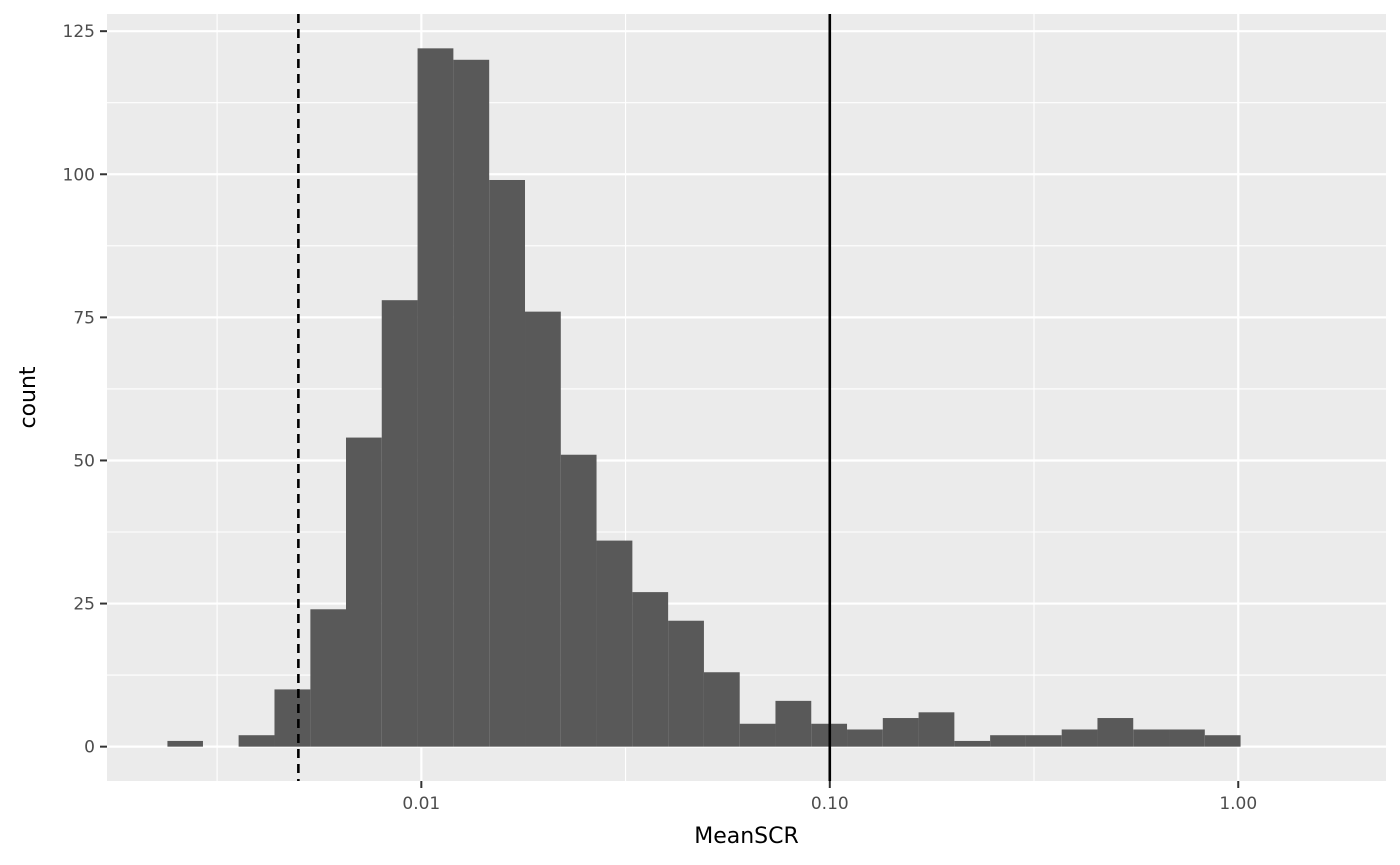  Describe the element at coordinates (28, 397) in the screenshot. I see `y-axis-title: count` at that location.